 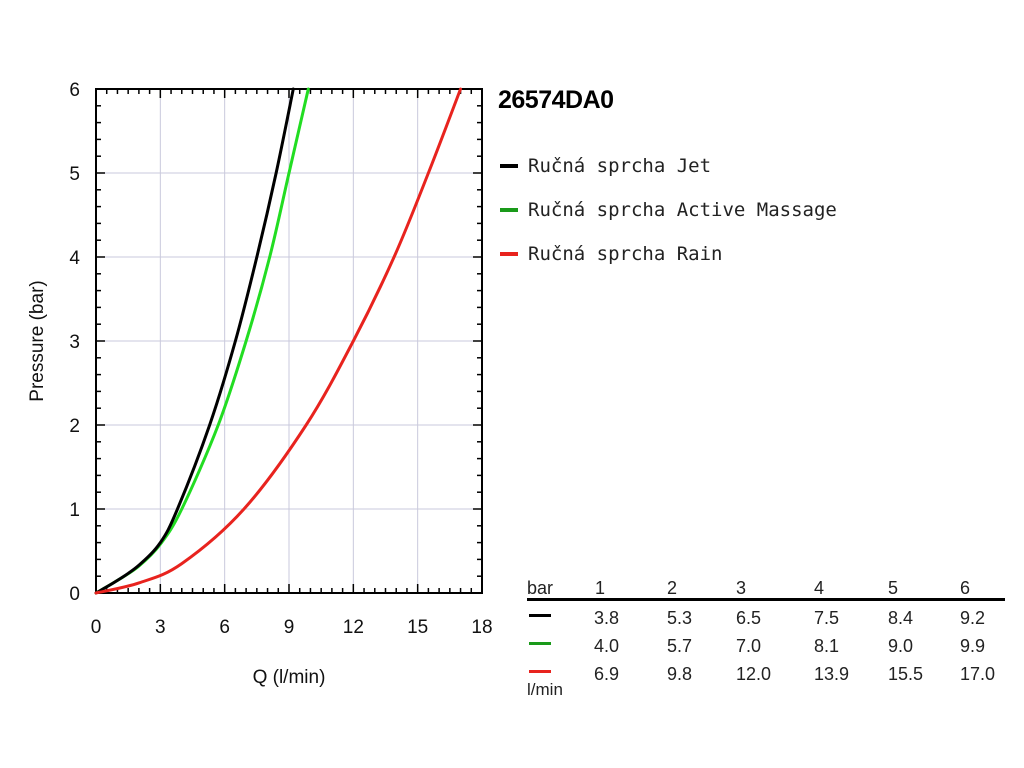 What do you see at coordinates (509, 254) in the screenshot?
I see `legend-swatch-rain` at bounding box center [509, 254].